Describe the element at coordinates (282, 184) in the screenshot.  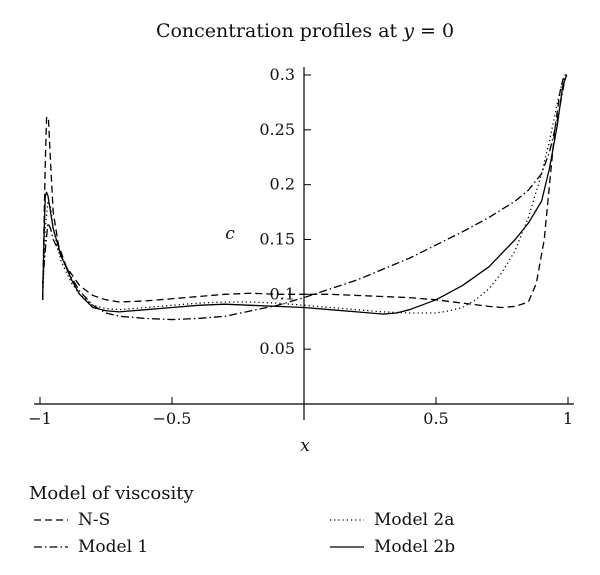
I see `y-tick-label: 0.2` at that location.